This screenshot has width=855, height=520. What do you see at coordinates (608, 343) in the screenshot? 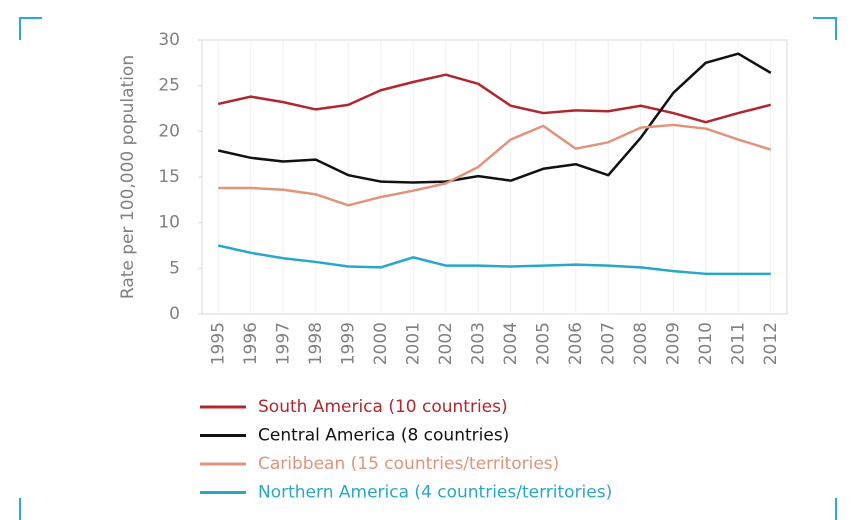
I see `x-tick-label: 2007` at bounding box center [608, 343].